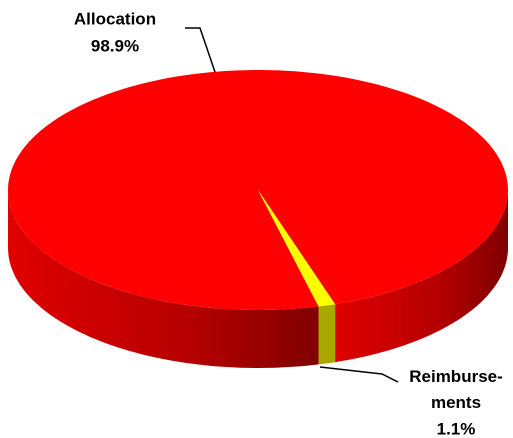 Image resolution: width=513 pixels, height=438 pixels. I want to click on pie-slice, so click(297, 248).